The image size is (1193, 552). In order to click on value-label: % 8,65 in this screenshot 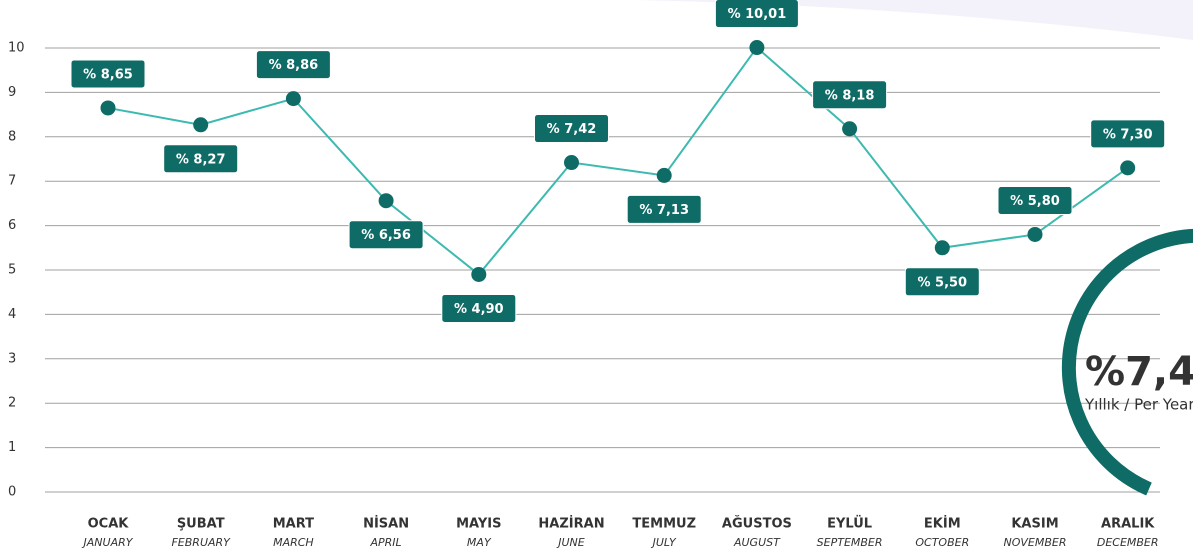, I will do `click(108, 74)`.